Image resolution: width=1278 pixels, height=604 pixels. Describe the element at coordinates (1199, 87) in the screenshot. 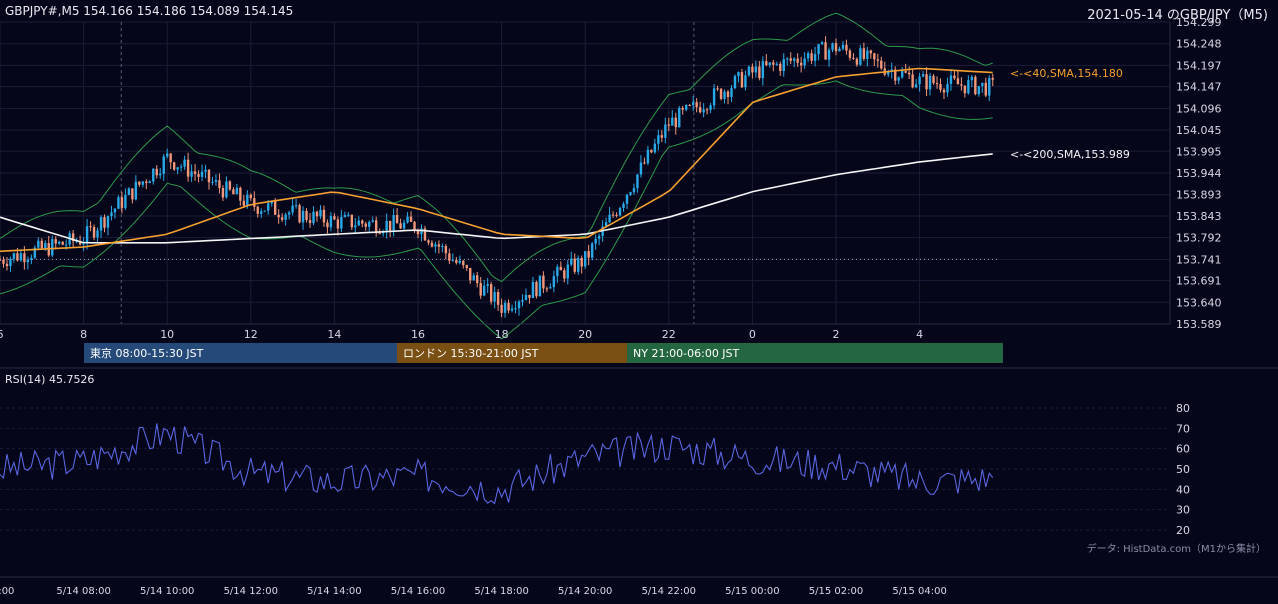

I see `price-tick-label: 154.147` at that location.